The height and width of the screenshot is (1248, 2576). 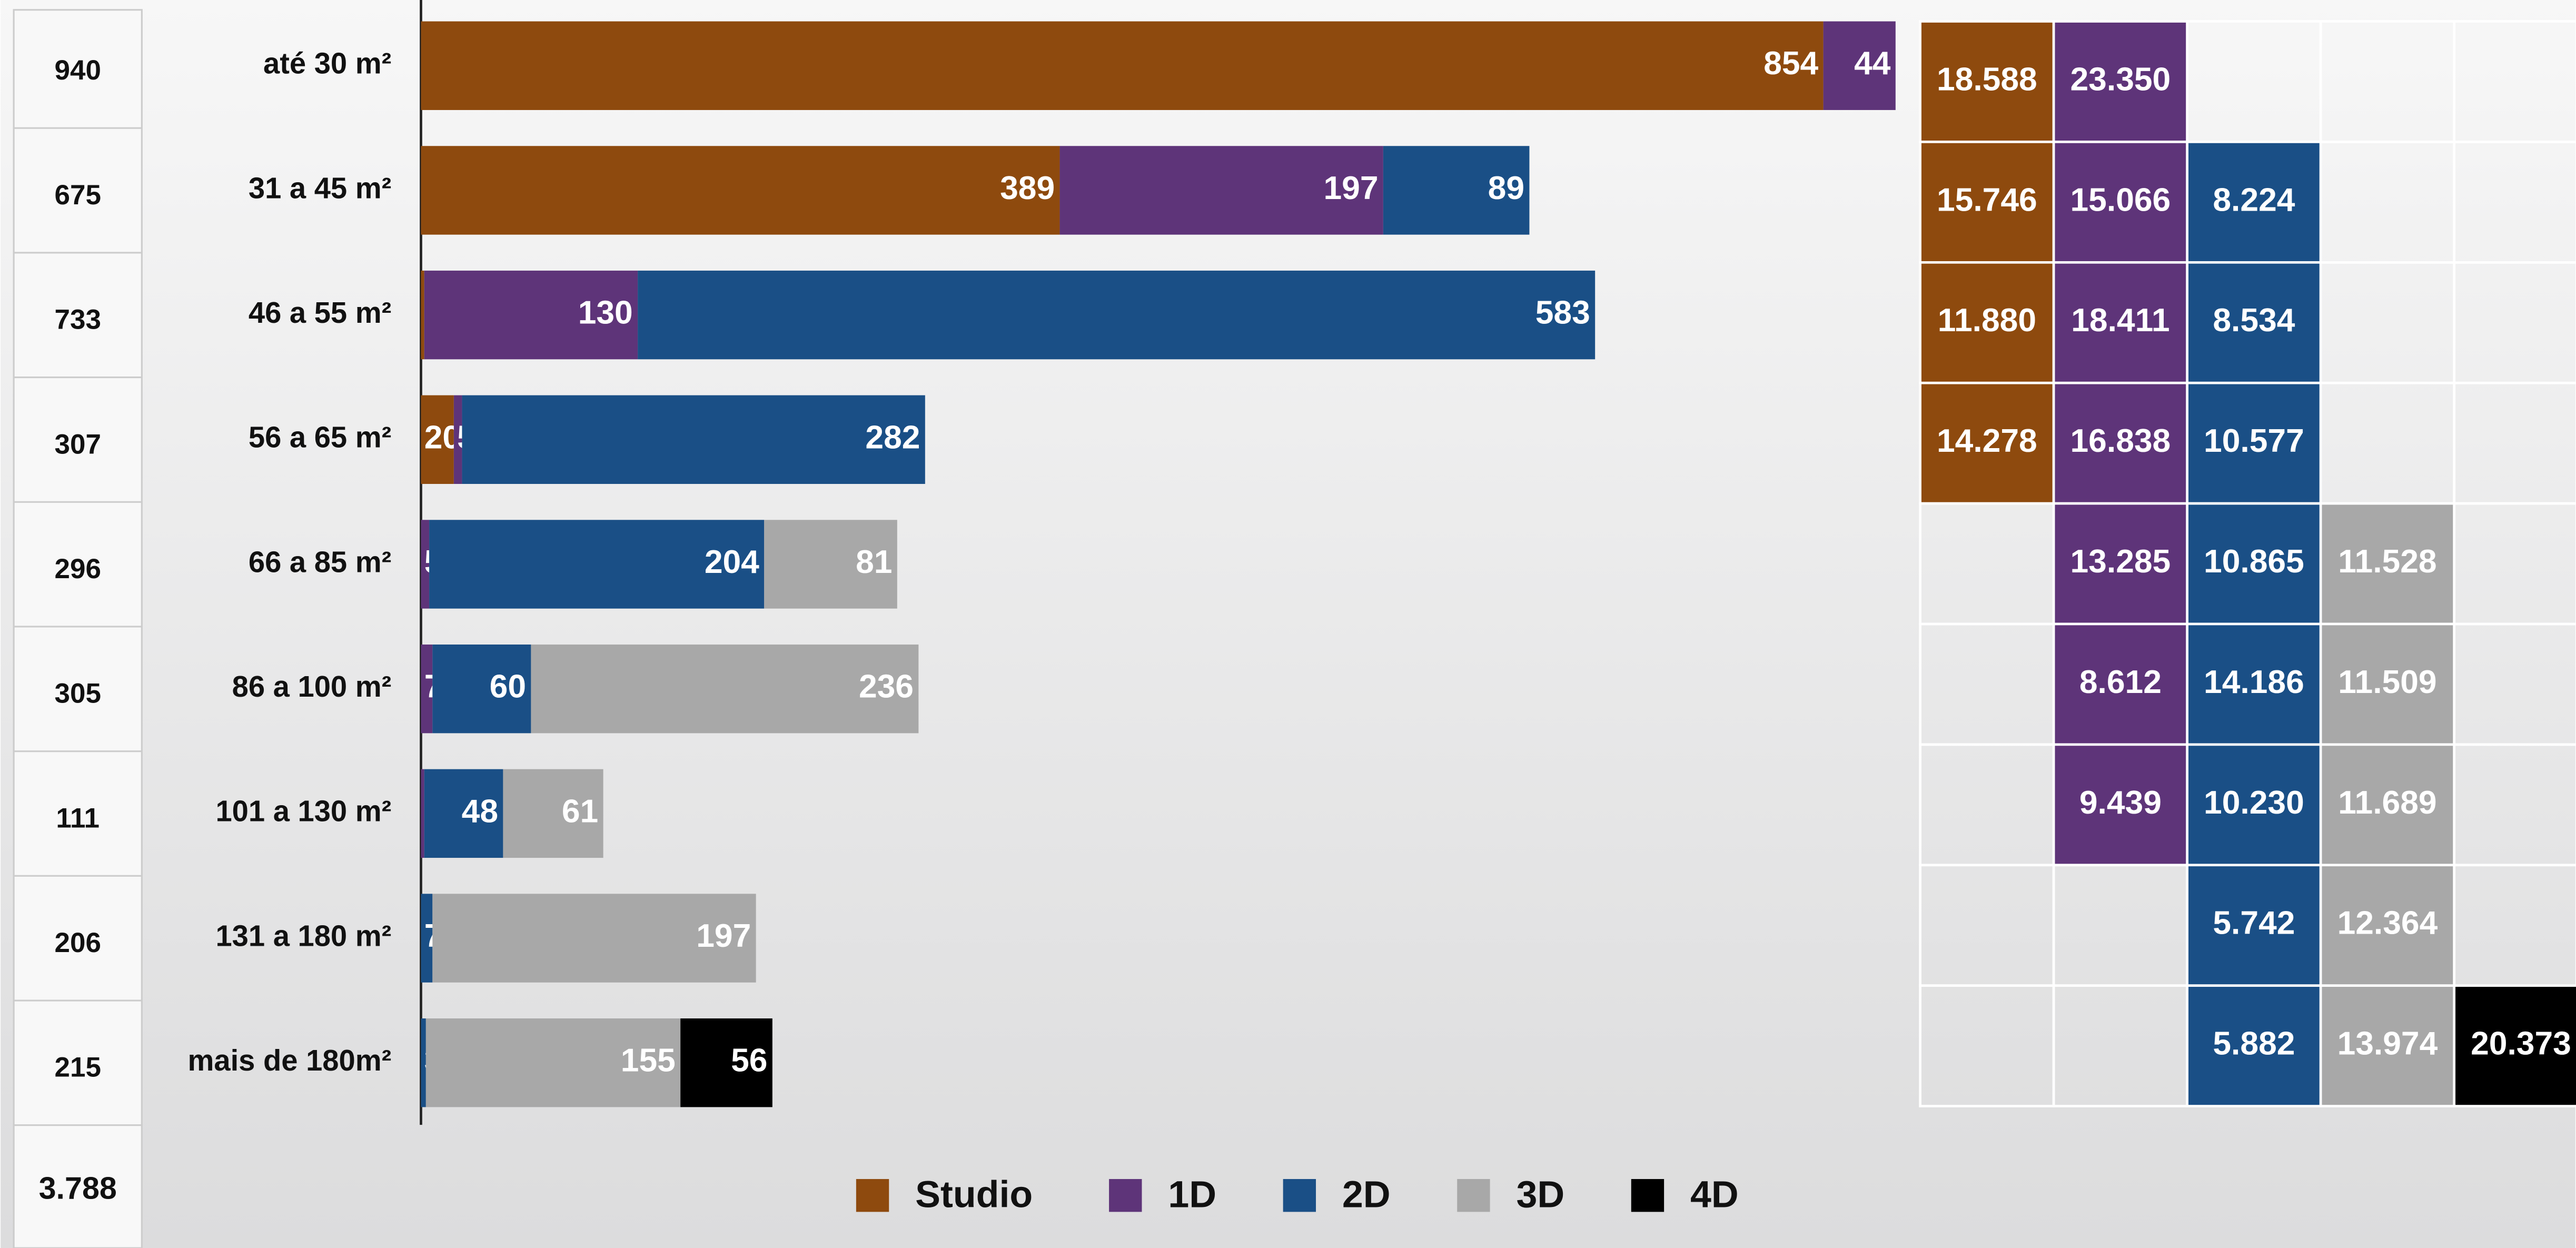 I want to click on row-total: 206, so click(x=78, y=942).